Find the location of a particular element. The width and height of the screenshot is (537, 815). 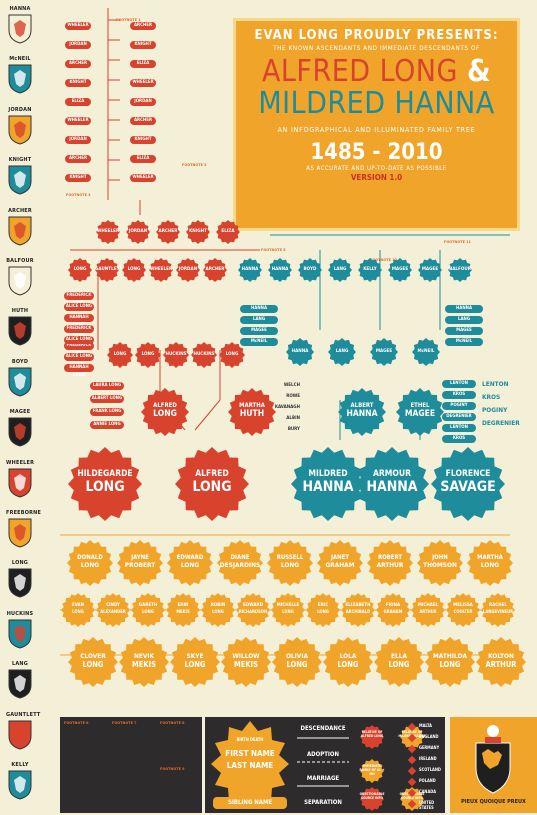

node-first-name: MICHELLE is located at coordinates (288, 606).